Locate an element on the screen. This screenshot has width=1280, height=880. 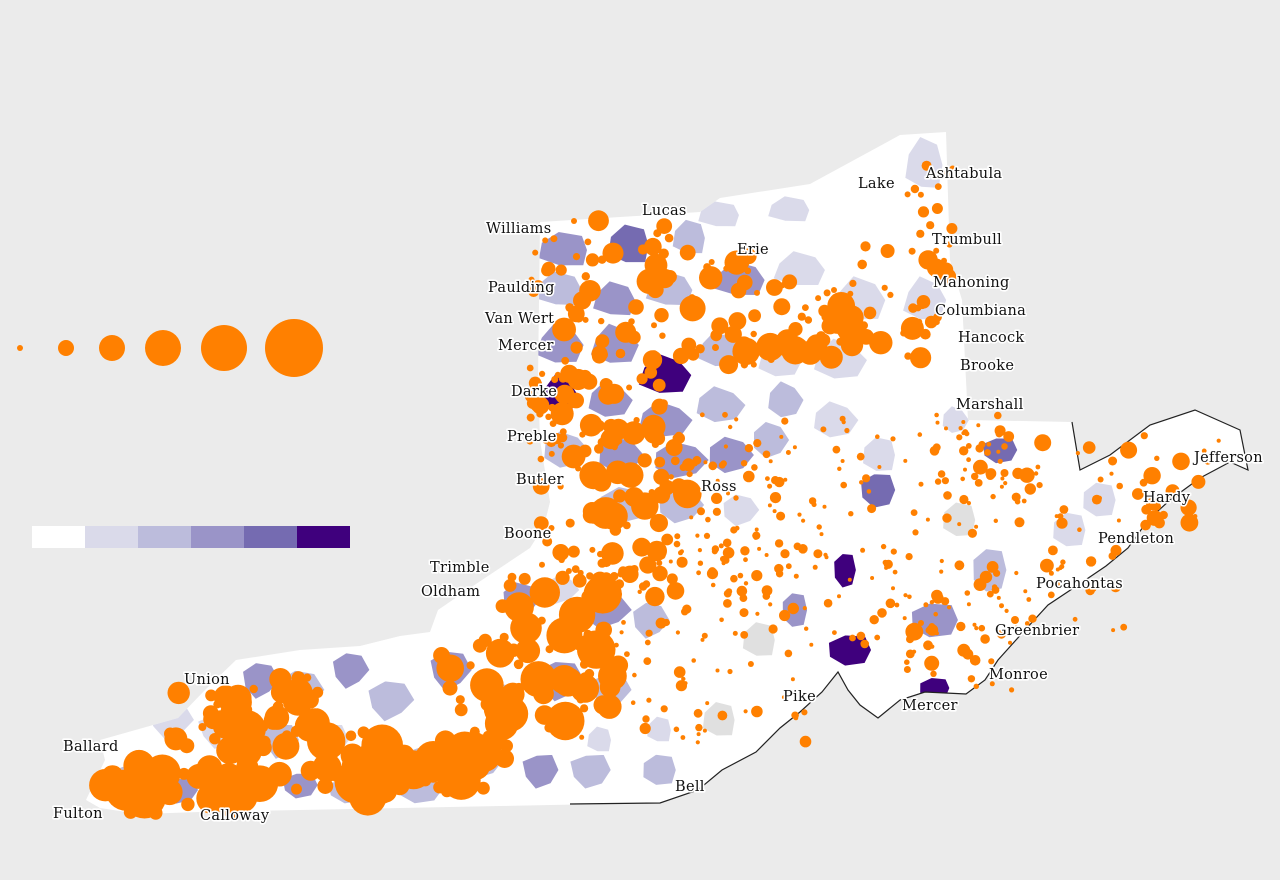
label-calloway: Calloway is located at coordinates (235, 816).